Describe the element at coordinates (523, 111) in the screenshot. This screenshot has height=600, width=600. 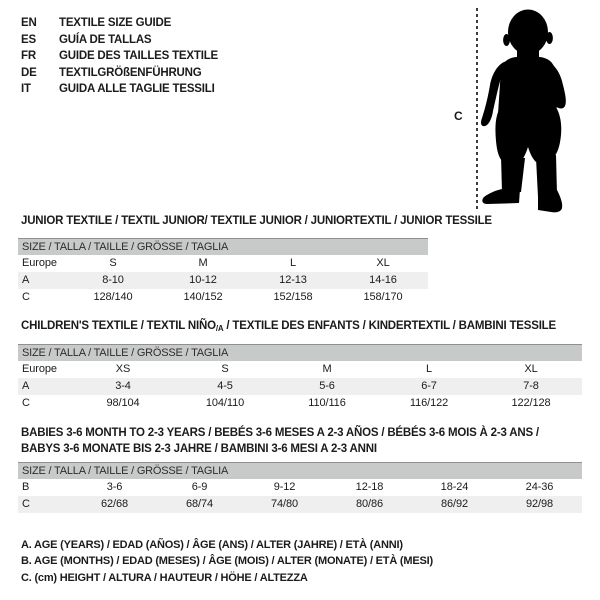
I see `toddler-silhouette-icon` at that location.